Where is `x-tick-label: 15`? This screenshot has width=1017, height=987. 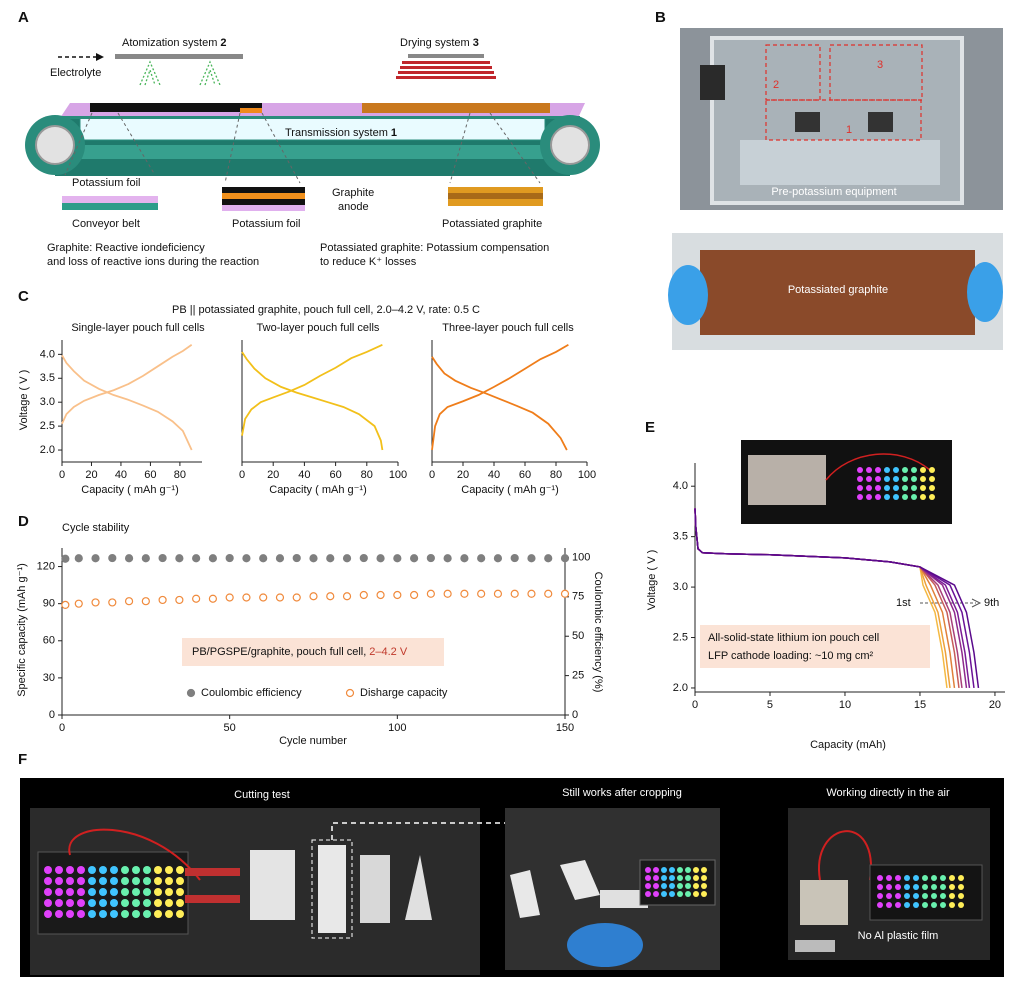
x-tick-label: 15 is located at coordinates (920, 705).